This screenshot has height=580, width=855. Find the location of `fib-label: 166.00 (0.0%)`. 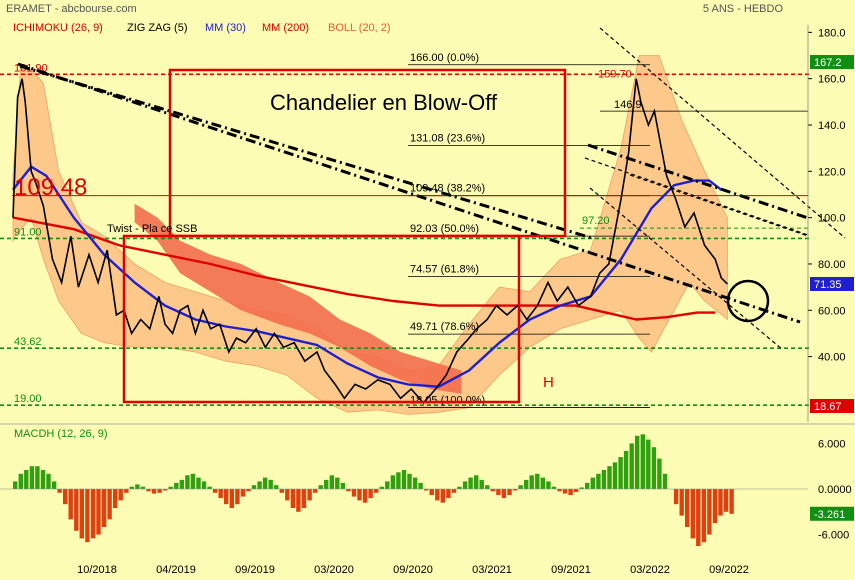

fib-label: 166.00 (0.0%) is located at coordinates (444, 58).